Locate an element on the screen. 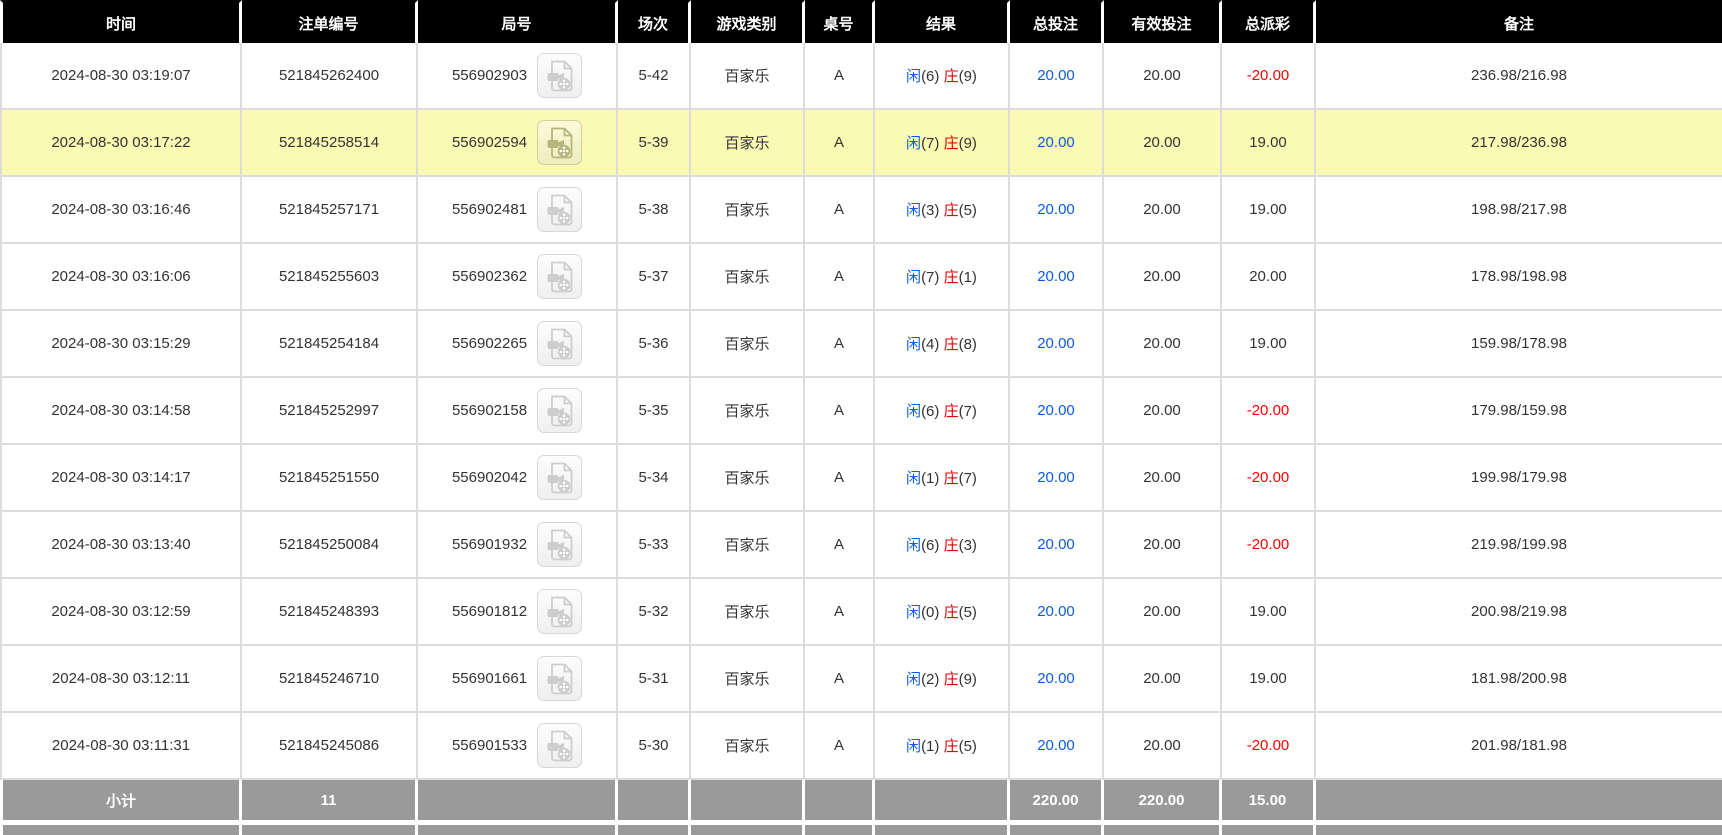  cell-time: 2024-08-30 03:17:22 is located at coordinates (121, 143).